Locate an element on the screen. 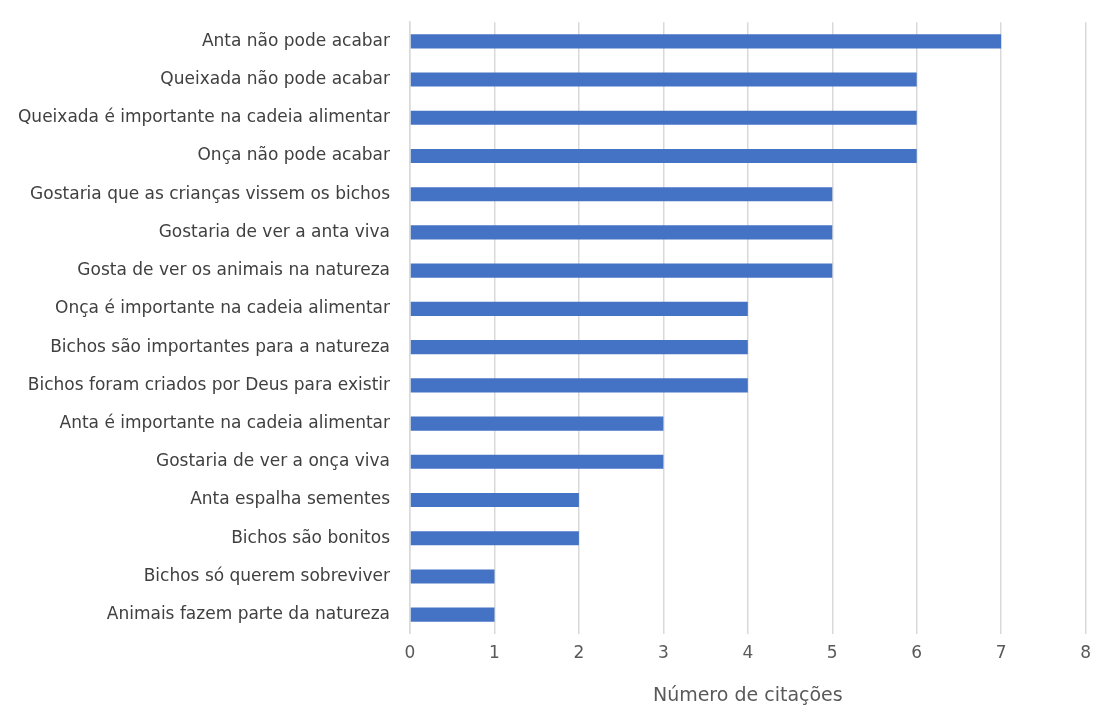 The width and height of the screenshot is (1101, 715). y-tick-label: Anta não pode acabar is located at coordinates (296, 39).